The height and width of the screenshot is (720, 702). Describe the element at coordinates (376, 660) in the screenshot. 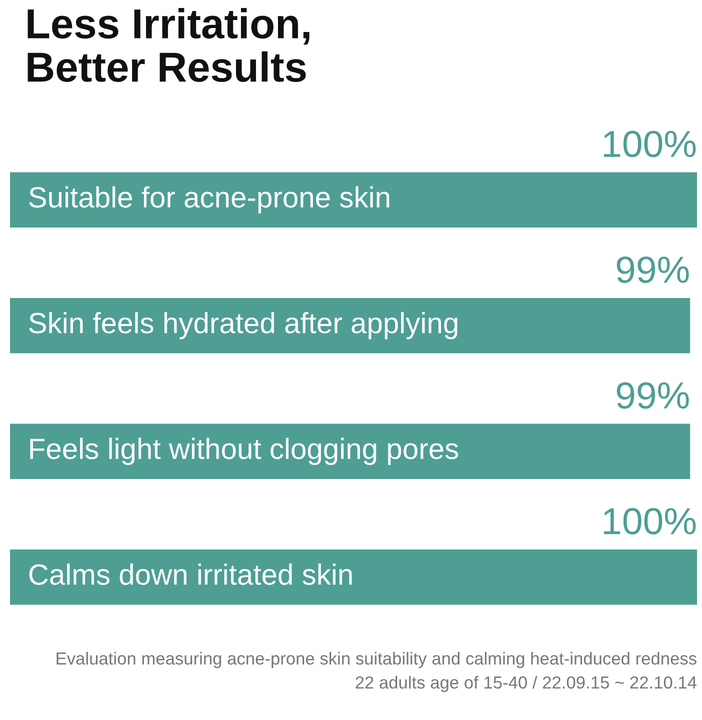

I see `text: Evaluation measuring acne-prone skin suitability and calming heat-induced redness` at that location.